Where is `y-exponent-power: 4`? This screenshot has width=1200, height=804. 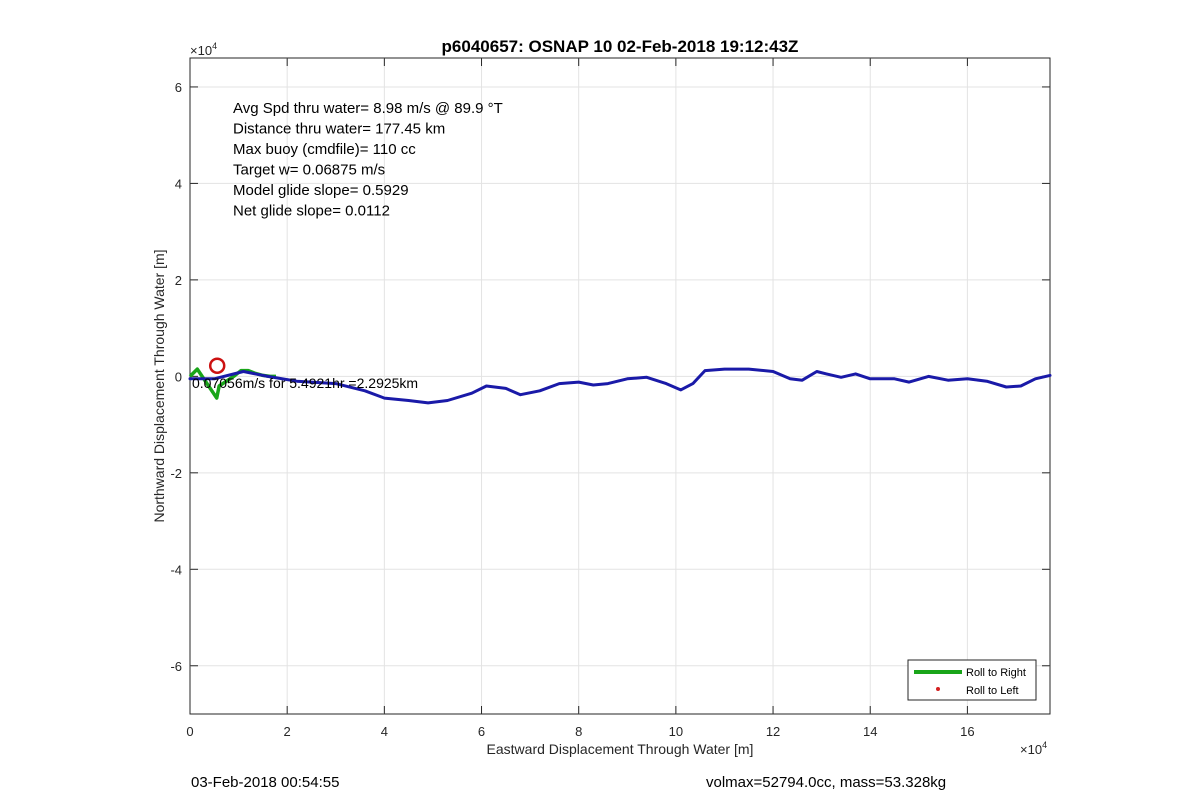
y-exponent-power: 4 is located at coordinates (214, 46).